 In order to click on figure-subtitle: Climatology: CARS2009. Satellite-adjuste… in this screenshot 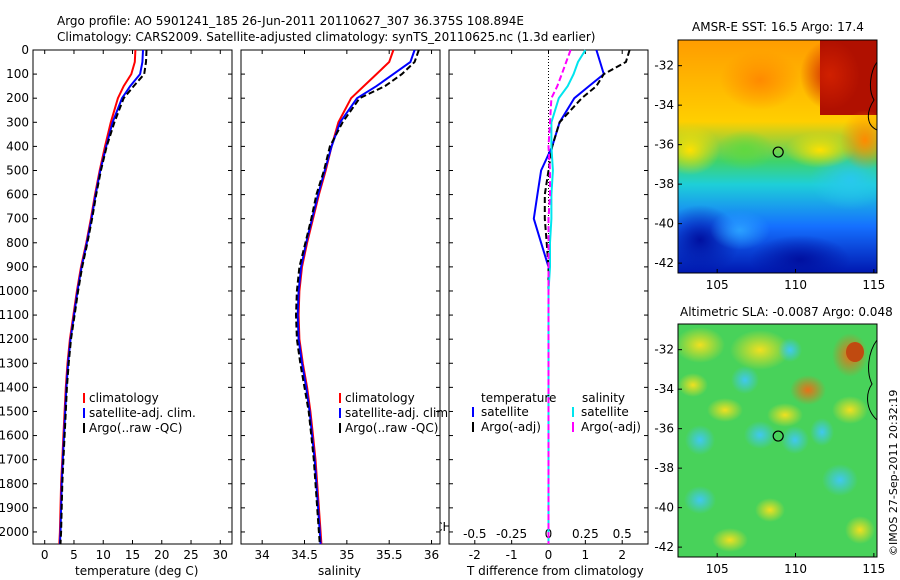, I will do `click(326, 37)`.